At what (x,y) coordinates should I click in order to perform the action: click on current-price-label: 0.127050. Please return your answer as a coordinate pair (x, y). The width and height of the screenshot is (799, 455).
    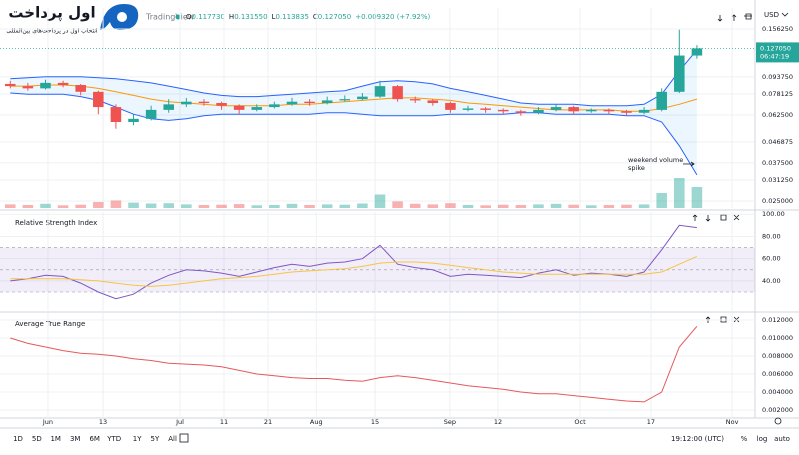
    Looking at the image, I should click on (775, 48).